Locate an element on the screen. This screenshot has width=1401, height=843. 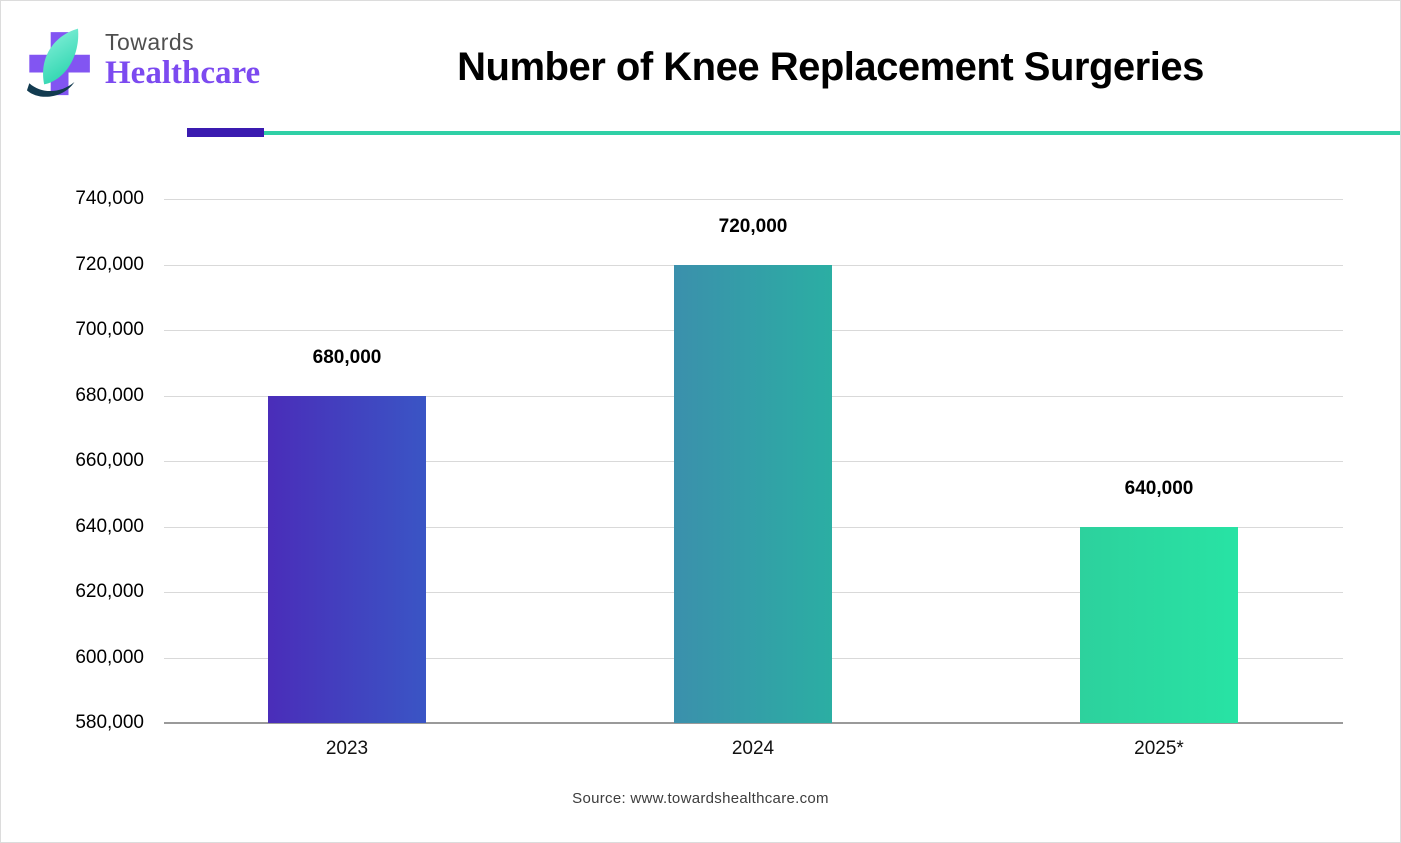
y-axis-tick-label: 660,000 is located at coordinates (109, 460).